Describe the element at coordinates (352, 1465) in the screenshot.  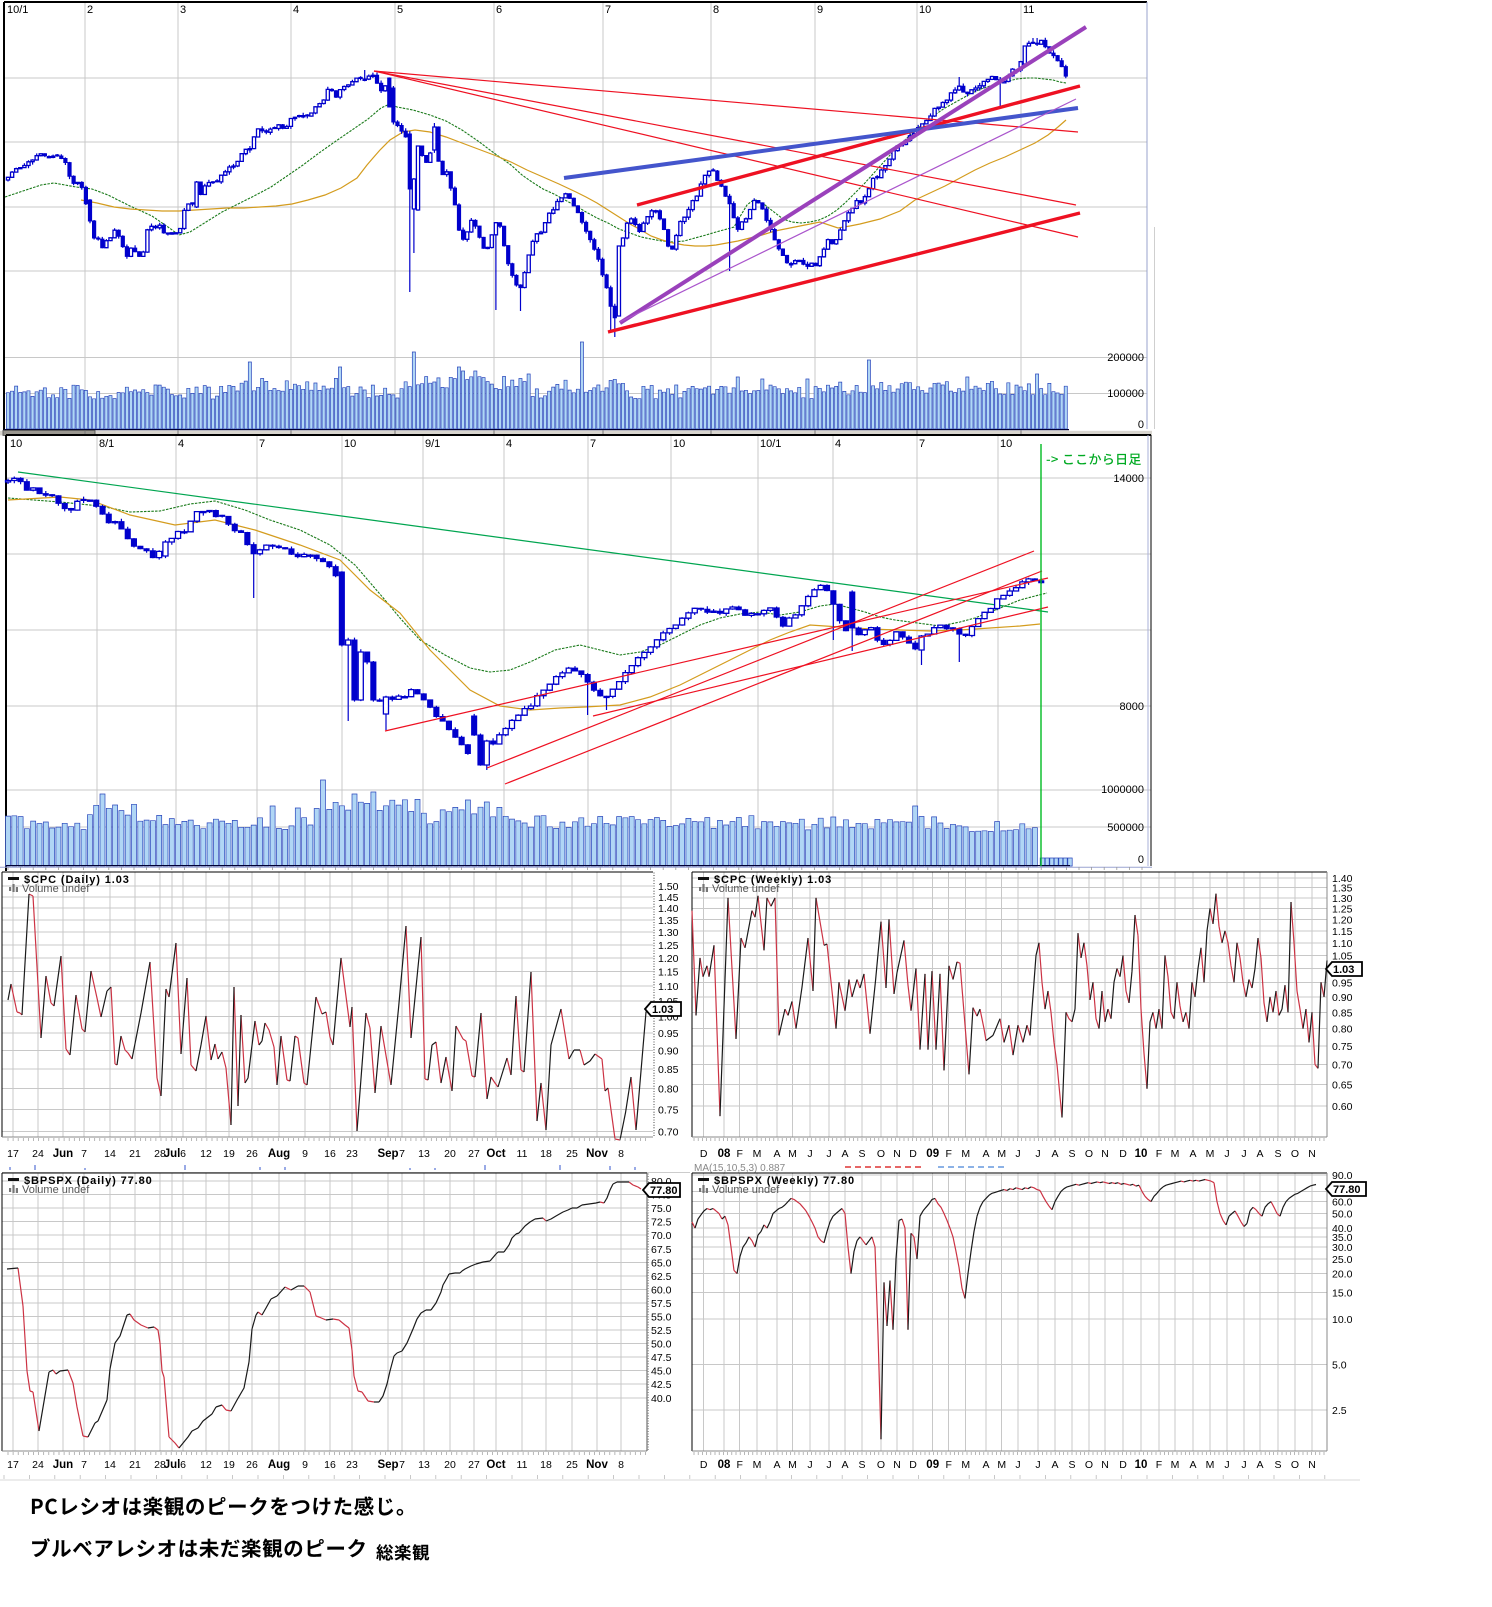
I see `svg-text: 23` at that location.